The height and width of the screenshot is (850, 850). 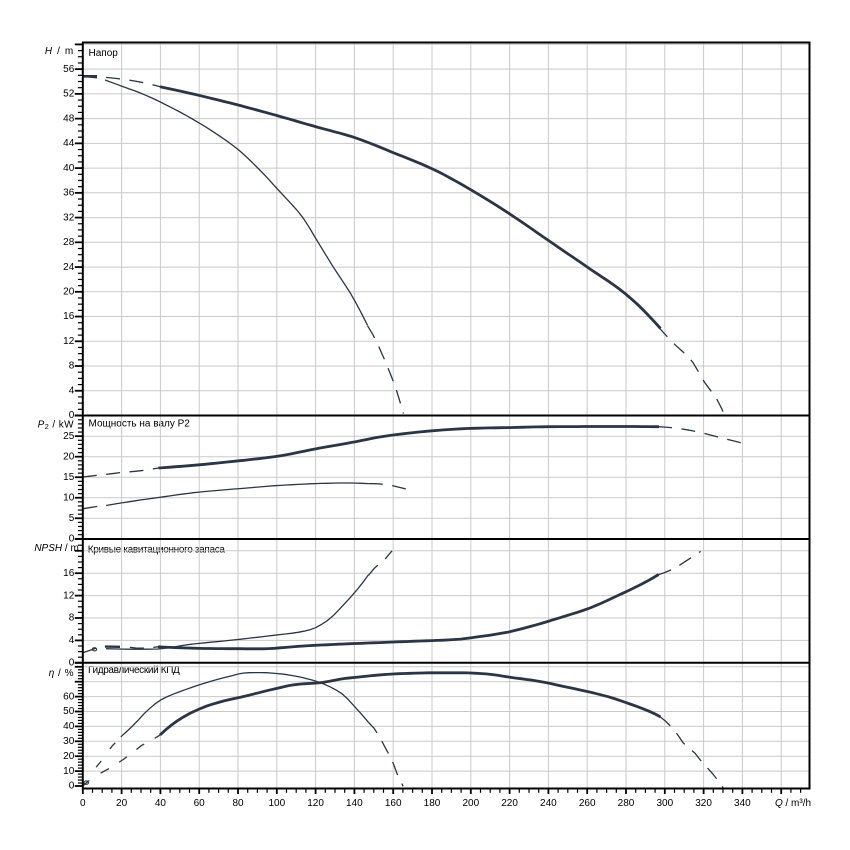 What do you see at coordinates (61, 673) in the screenshot?
I see `svg-text: η / %` at bounding box center [61, 673].